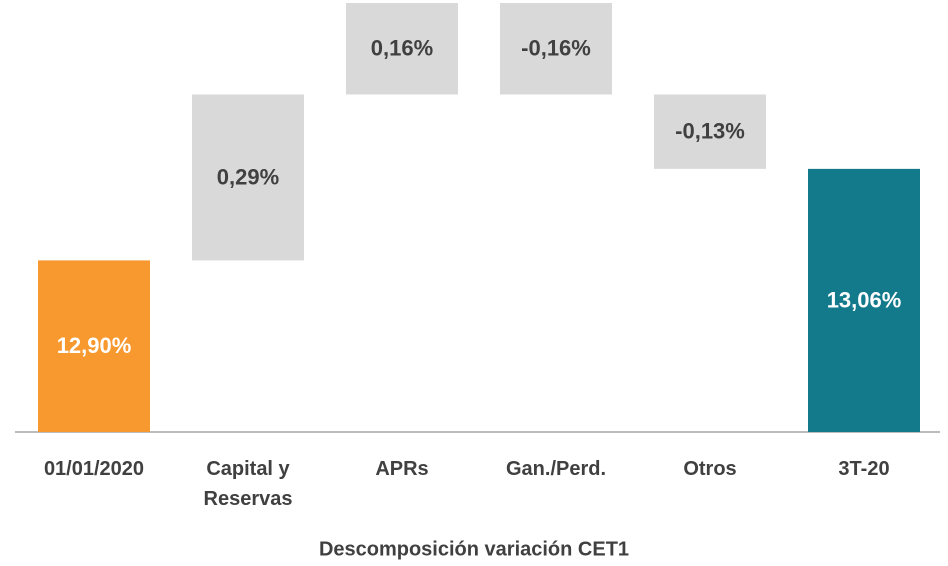 Image resolution: width=948 pixels, height=566 pixels. What do you see at coordinates (556, 469) in the screenshot?
I see `x-tick-label: Gan./Perd.` at bounding box center [556, 469].